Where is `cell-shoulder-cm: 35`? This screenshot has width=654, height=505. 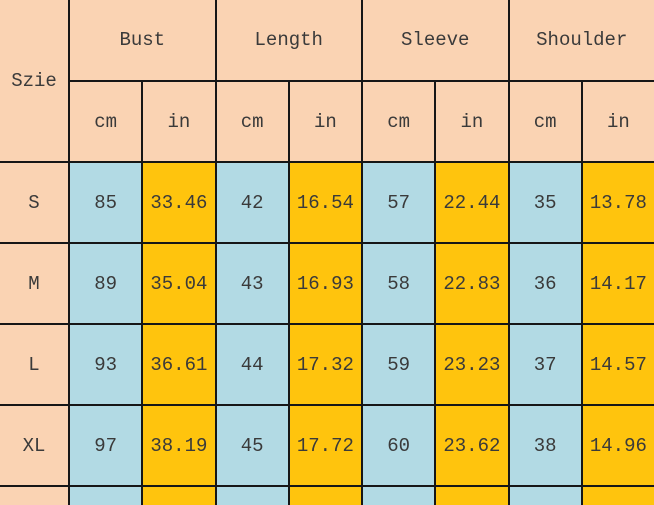
cell-shoulder-cm: 35 is located at coordinates (545, 202).